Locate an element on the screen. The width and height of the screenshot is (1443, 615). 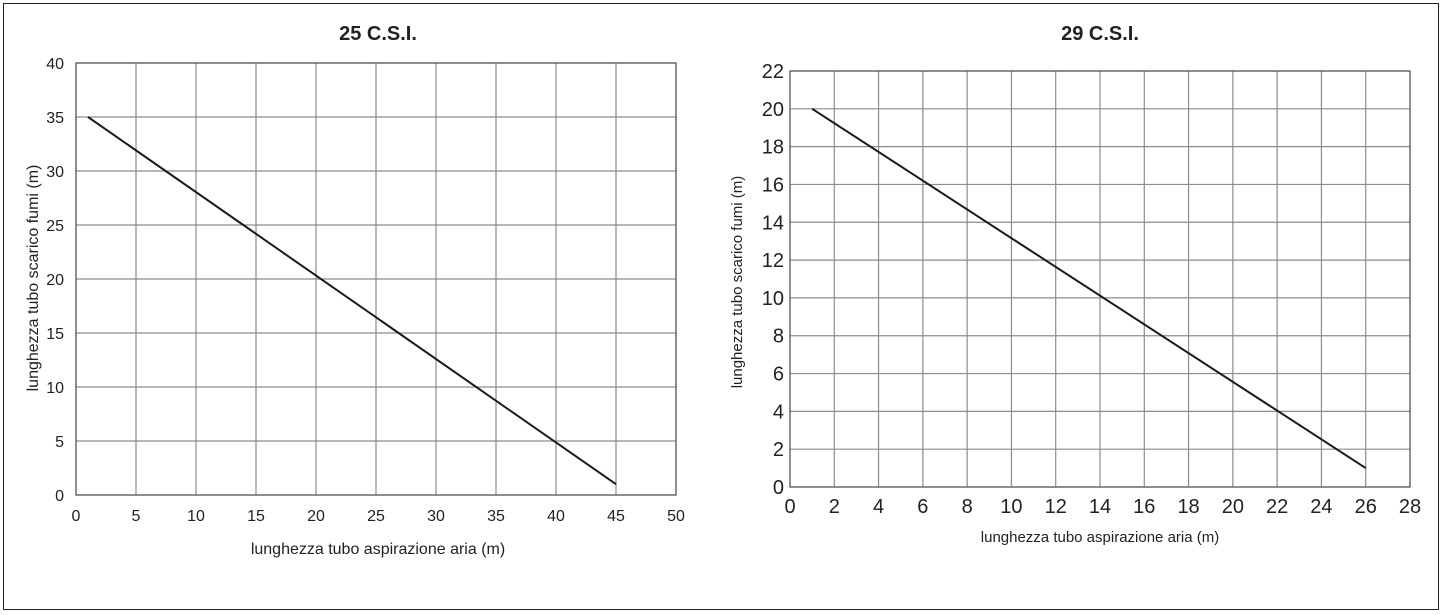
y-tick-label: 8 is located at coordinates (778, 337).